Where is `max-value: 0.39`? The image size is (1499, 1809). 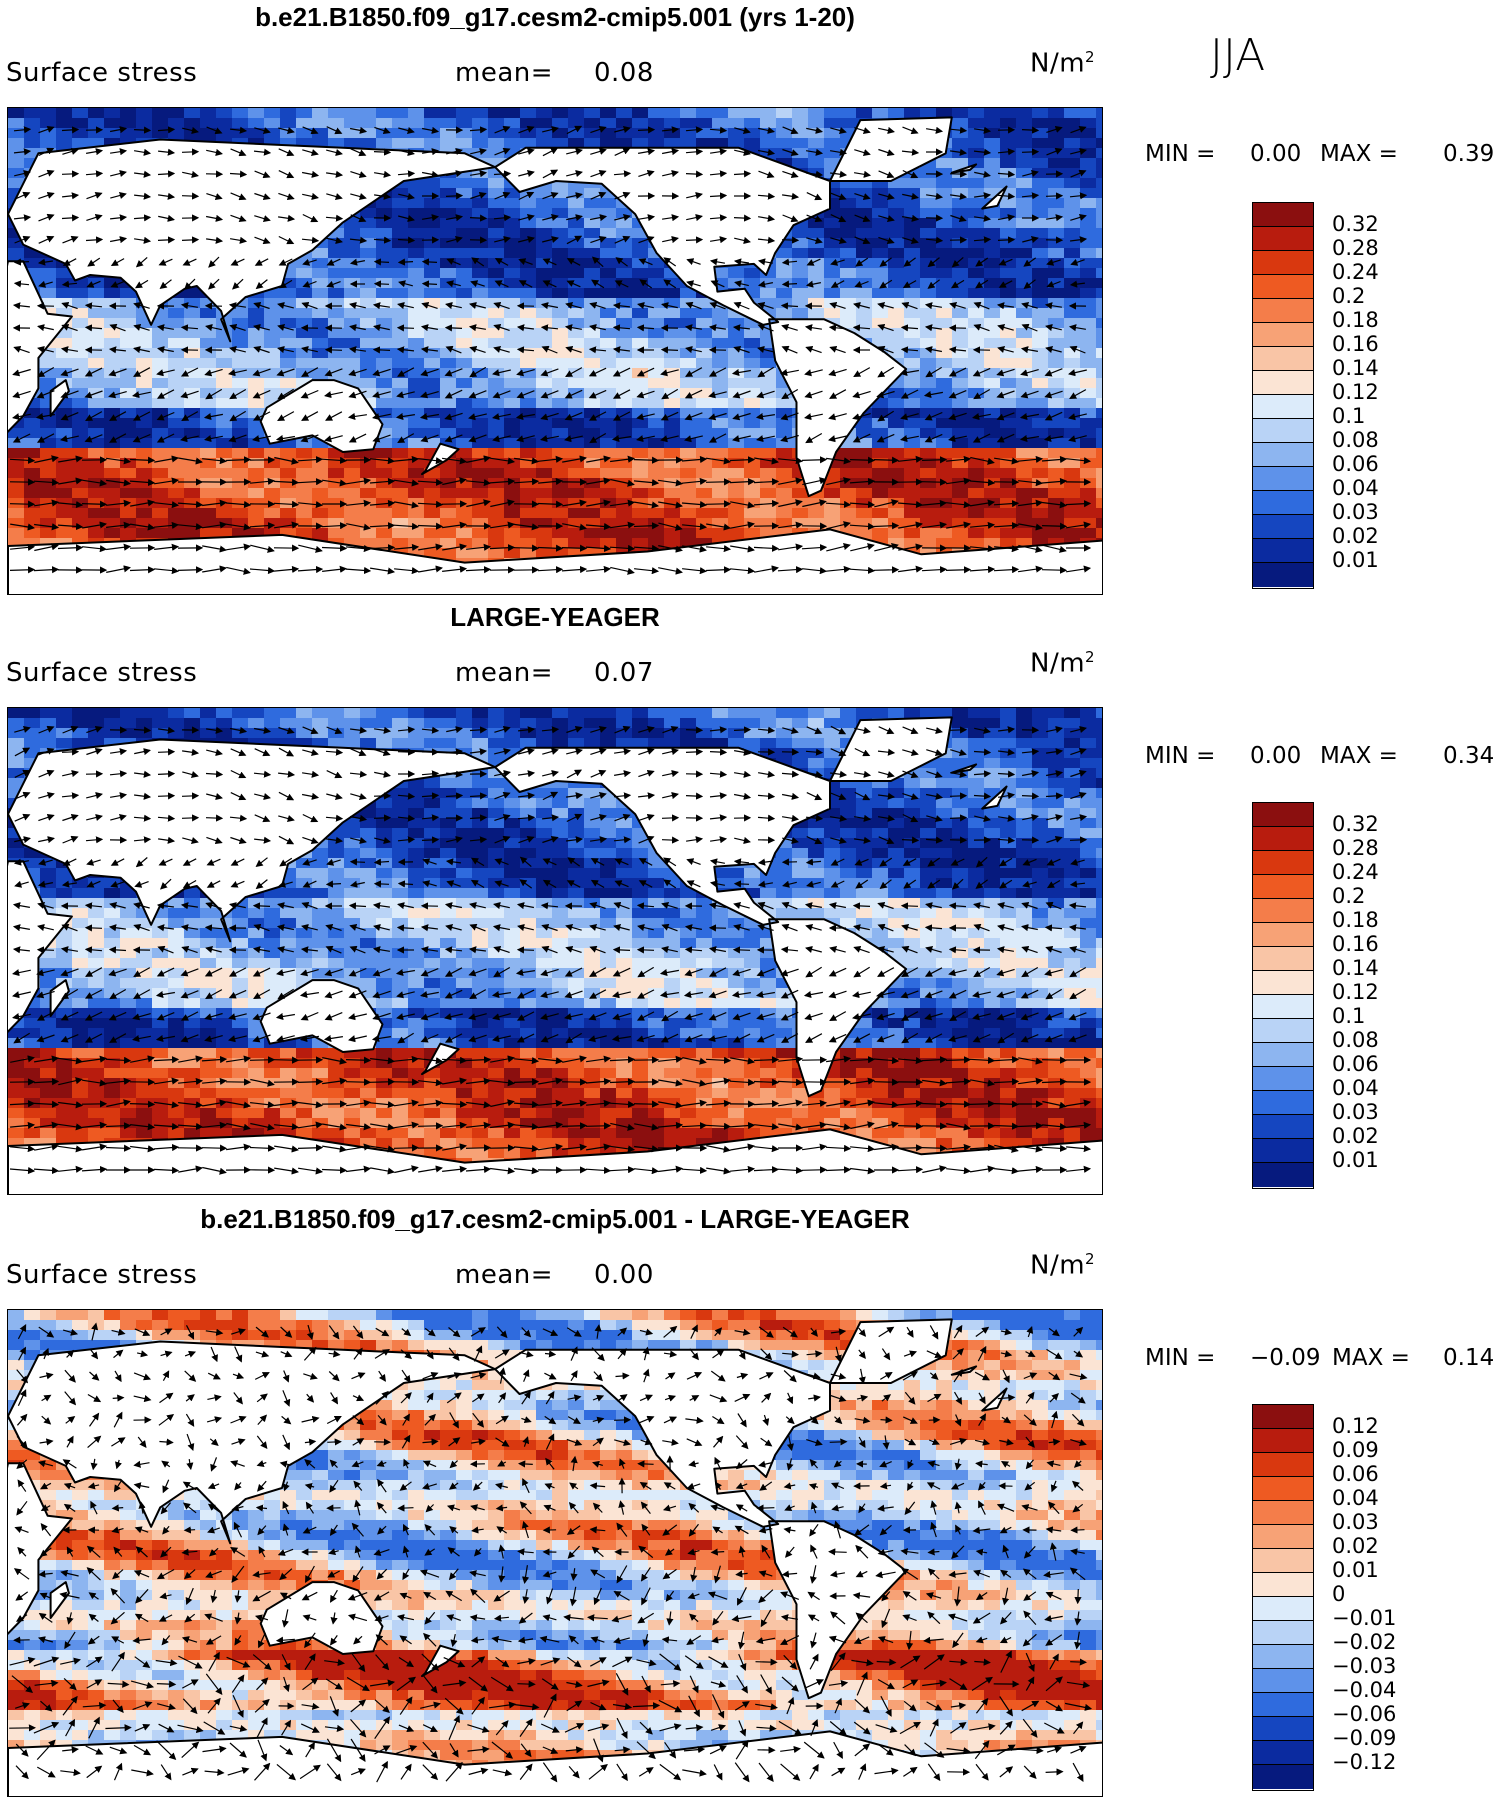 max-value: 0.39 is located at coordinates (1469, 154).